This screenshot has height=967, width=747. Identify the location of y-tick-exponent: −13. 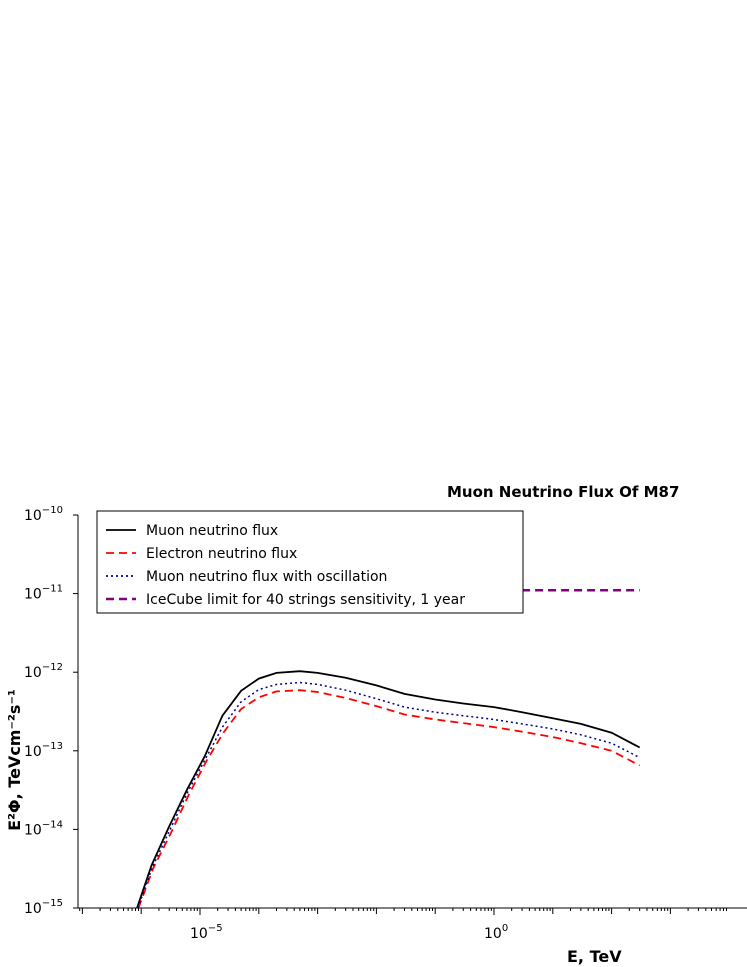
(52, 746).